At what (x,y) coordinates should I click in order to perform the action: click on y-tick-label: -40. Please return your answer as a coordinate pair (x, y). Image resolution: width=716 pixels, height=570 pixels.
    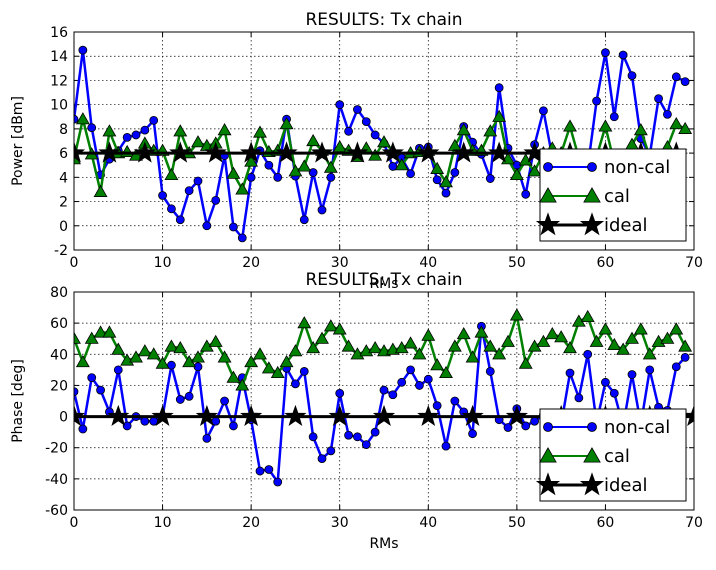
    Looking at the image, I should click on (56, 480).